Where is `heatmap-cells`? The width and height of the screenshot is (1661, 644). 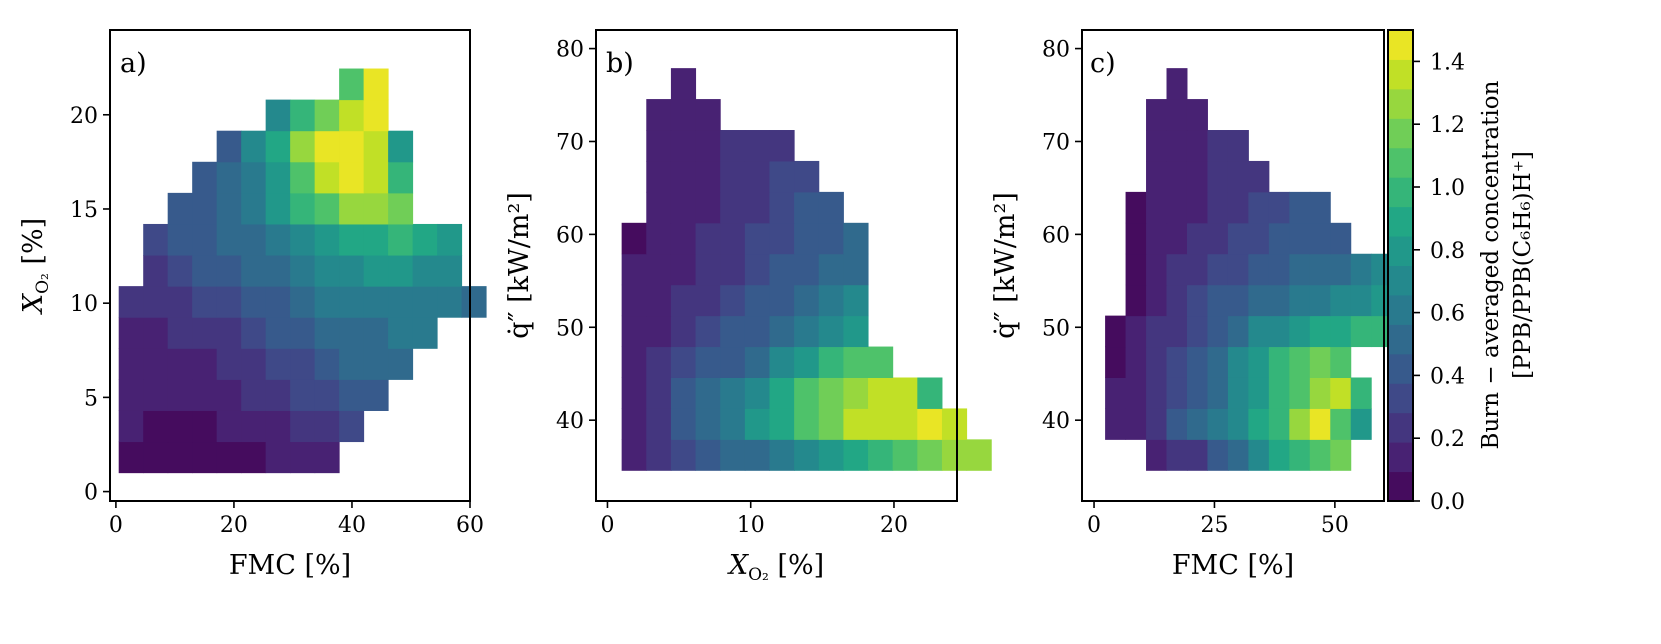 heatmap-cells is located at coordinates (806, 269).